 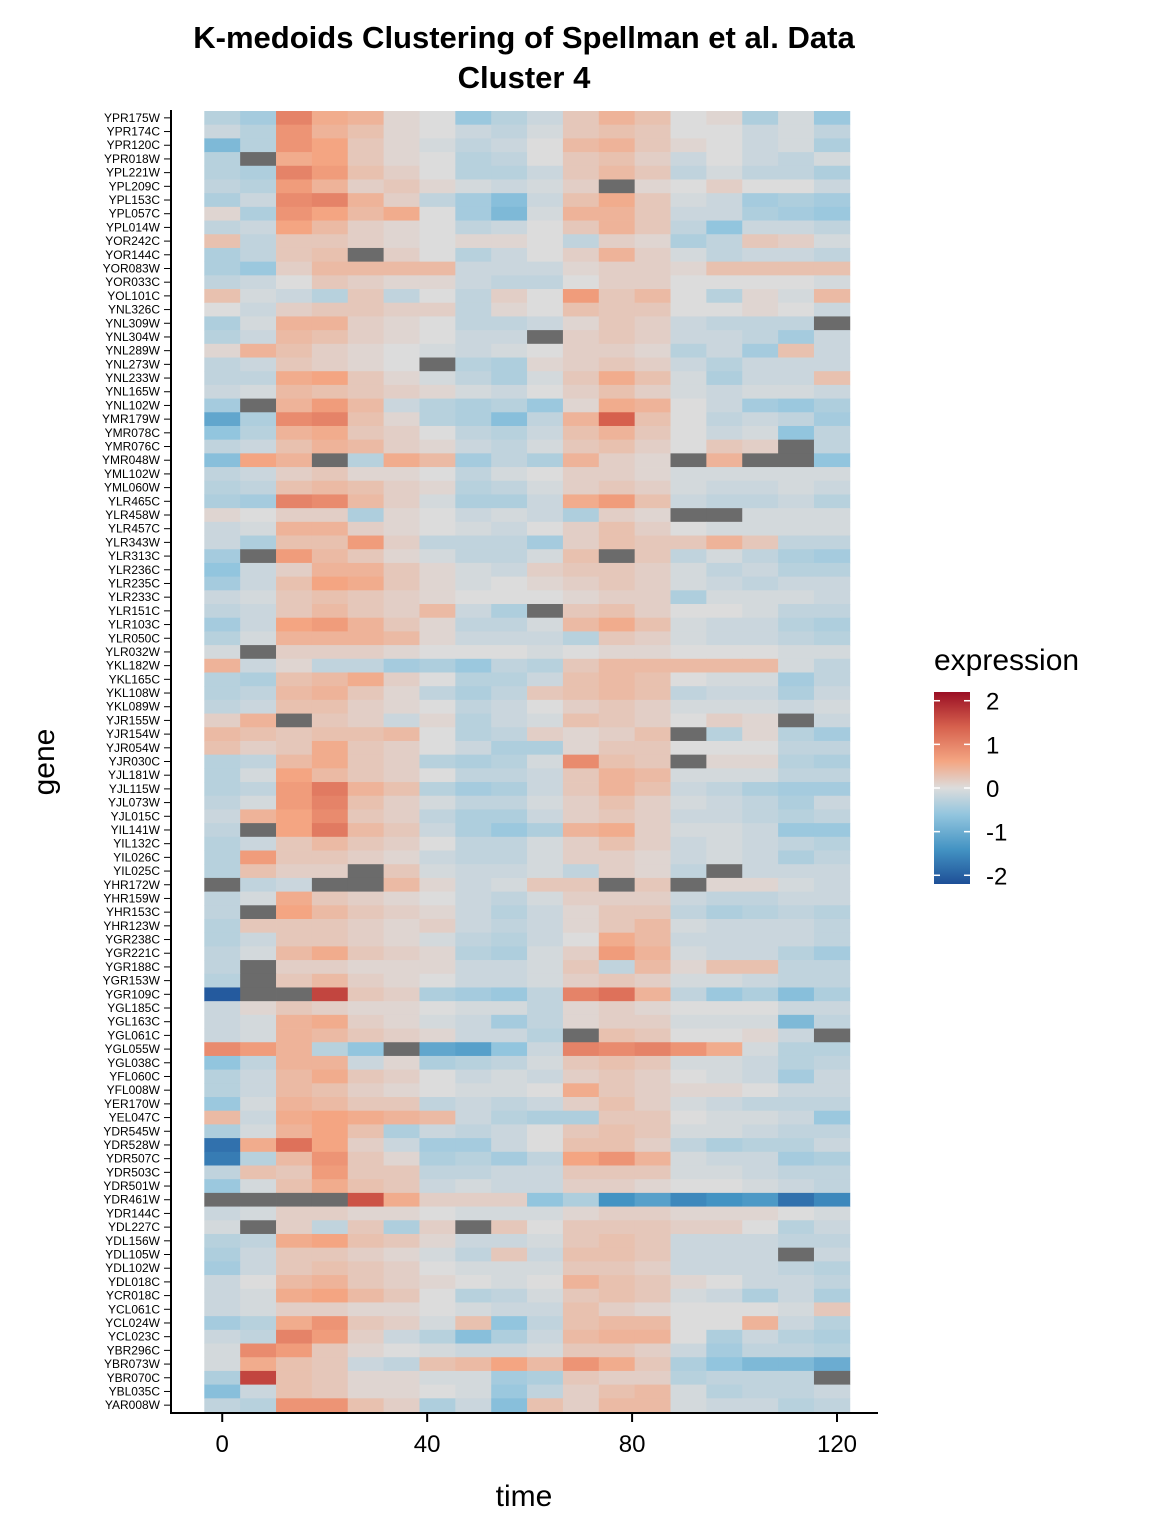 I want to click on y-tick-label: YFL008W, so click(x=134, y=1090).